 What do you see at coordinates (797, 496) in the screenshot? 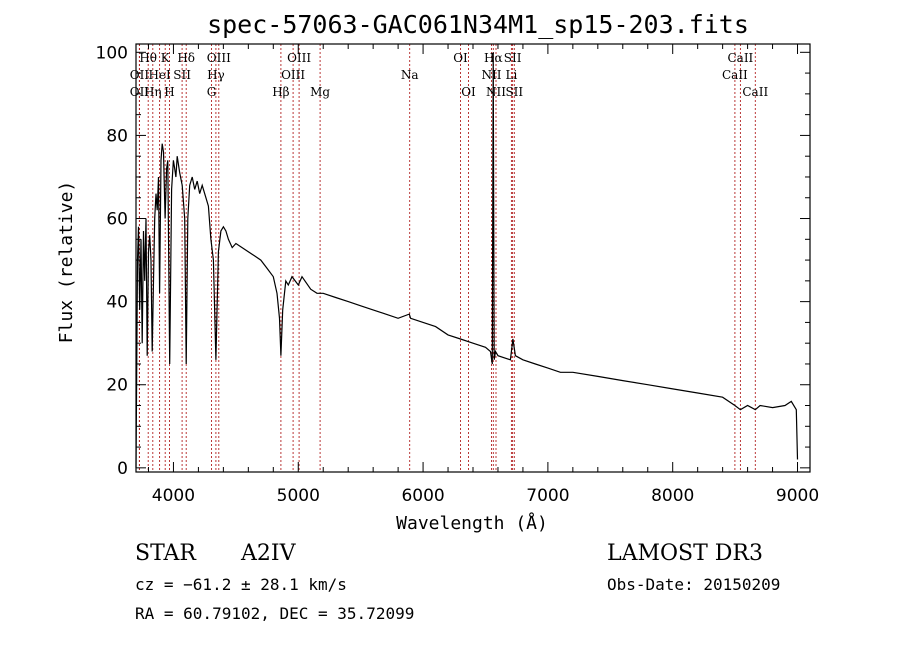
I see `x-tick-label: 9000` at bounding box center [797, 496].